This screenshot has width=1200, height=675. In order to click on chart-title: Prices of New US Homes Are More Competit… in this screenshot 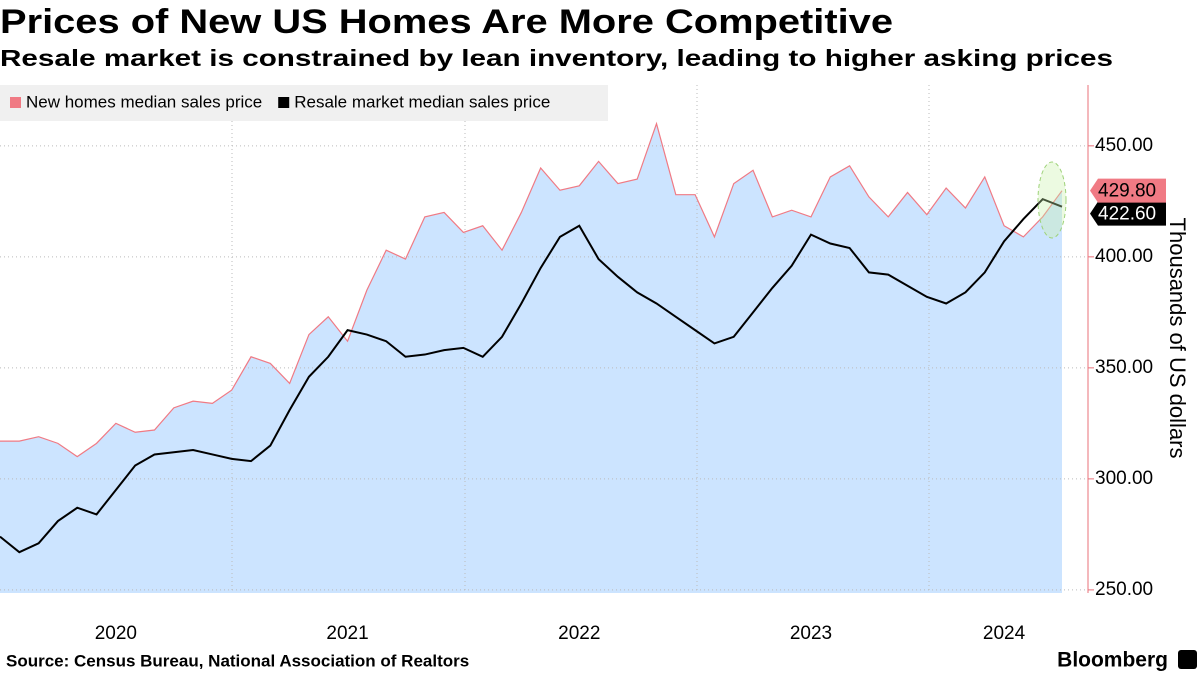, I will do `click(446, 22)`.